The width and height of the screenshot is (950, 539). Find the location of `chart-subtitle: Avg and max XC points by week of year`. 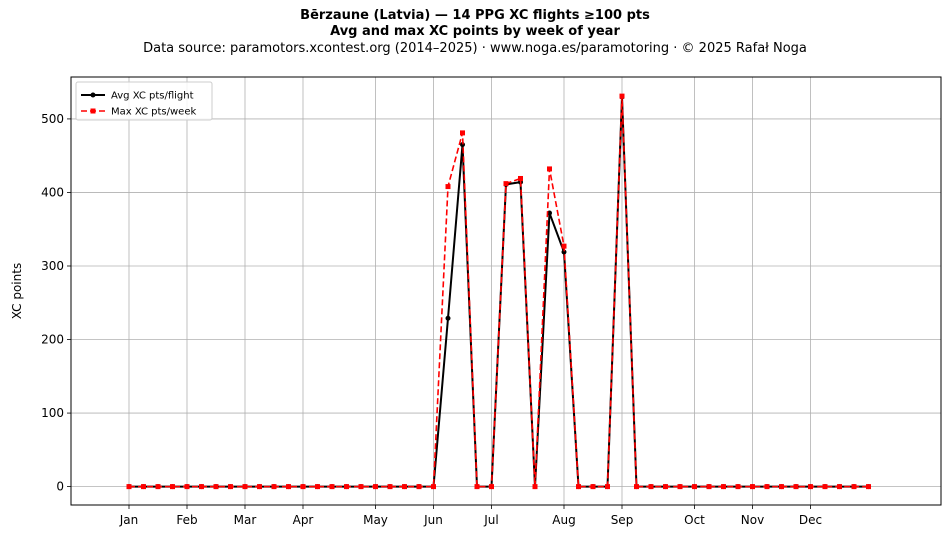

chart-subtitle: Avg and max XC points by week of year is located at coordinates (475, 31).